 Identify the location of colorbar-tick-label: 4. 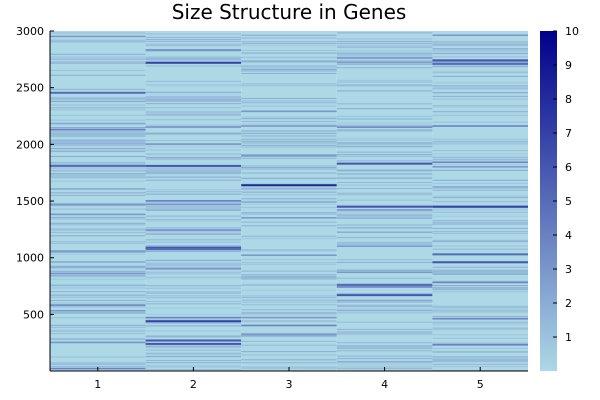
(568, 235).